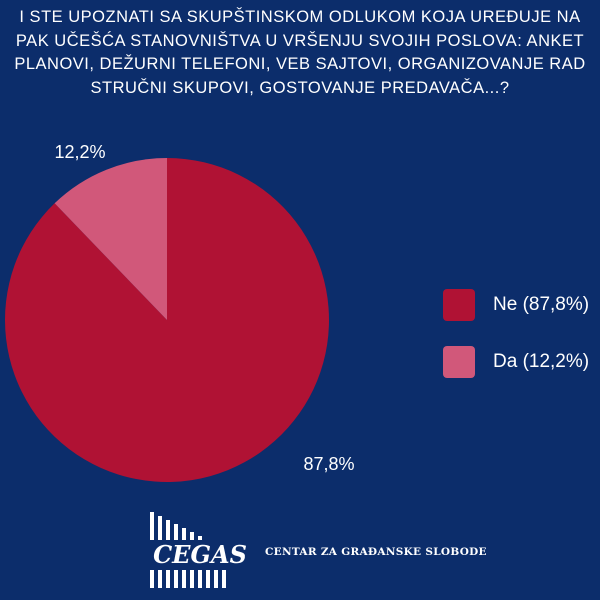  Describe the element at coordinates (200, 554) in the screenshot. I see `logo-text: CEGAS` at that location.